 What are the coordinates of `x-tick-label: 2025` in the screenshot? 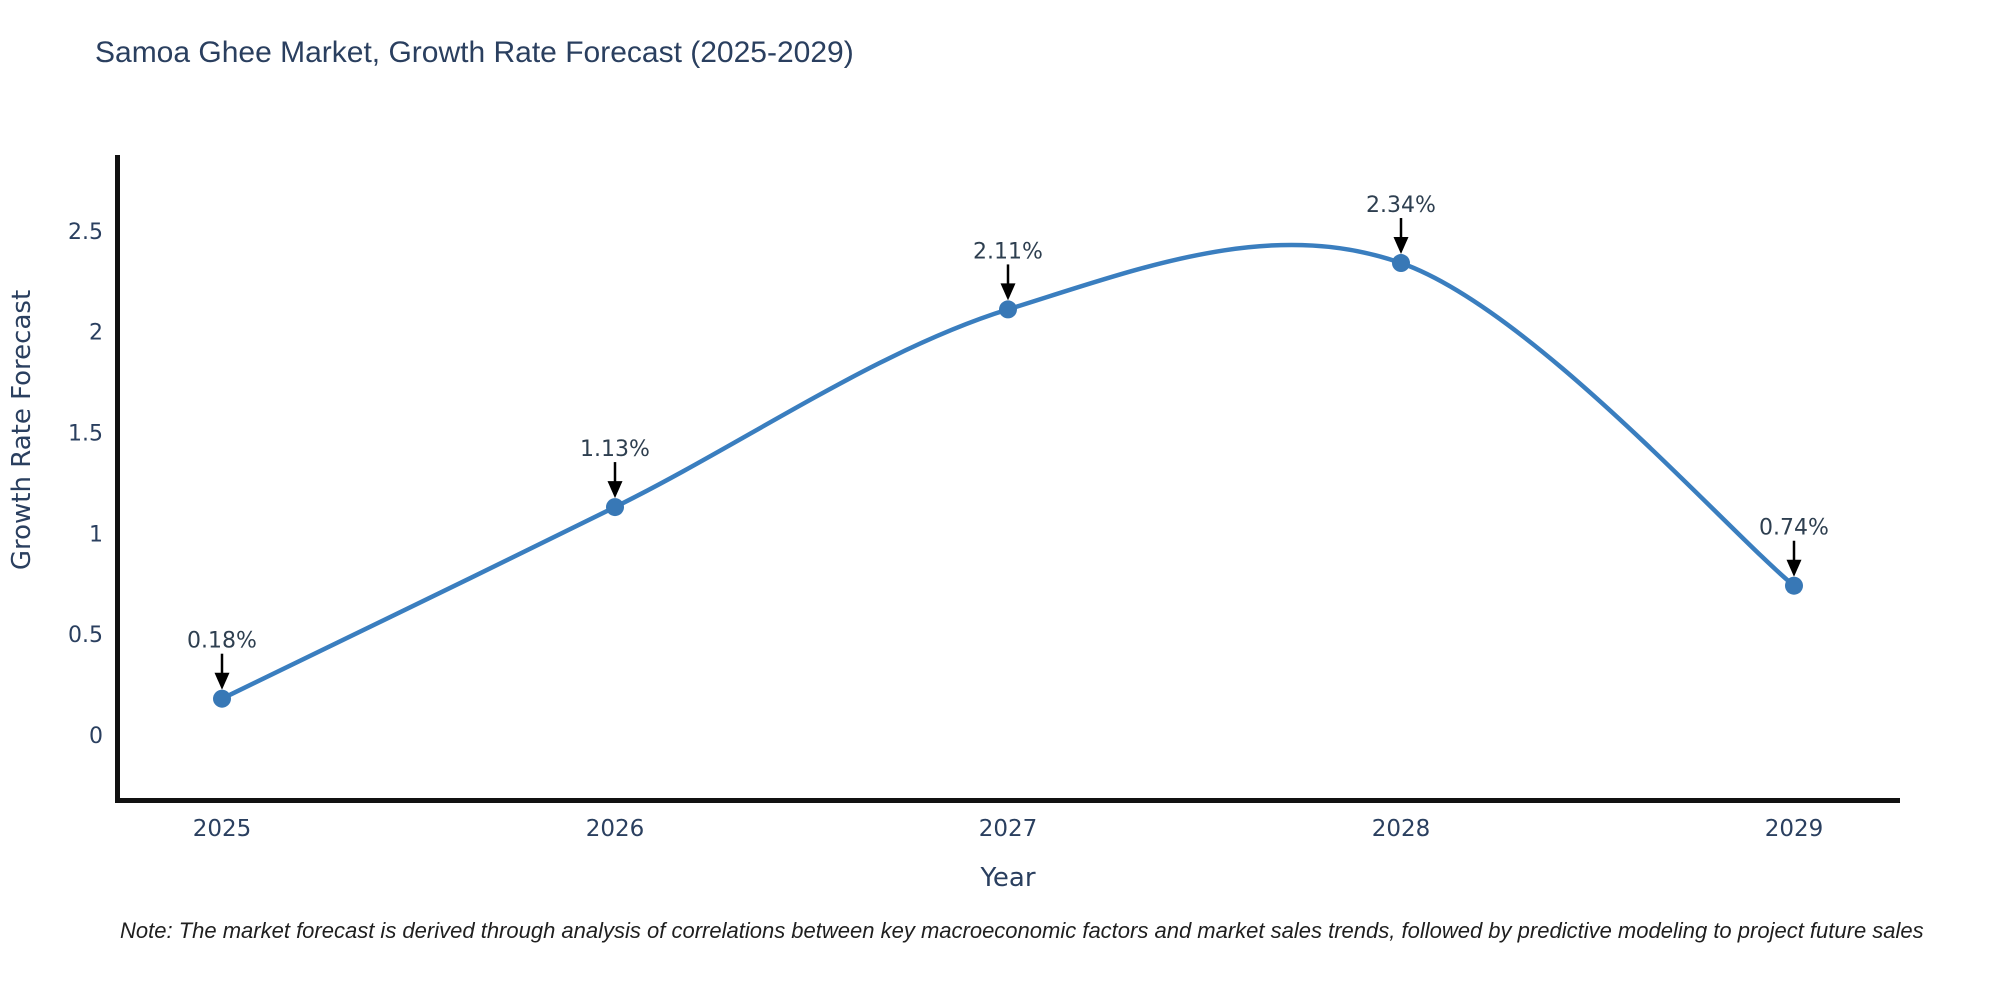 It's located at (222, 829).